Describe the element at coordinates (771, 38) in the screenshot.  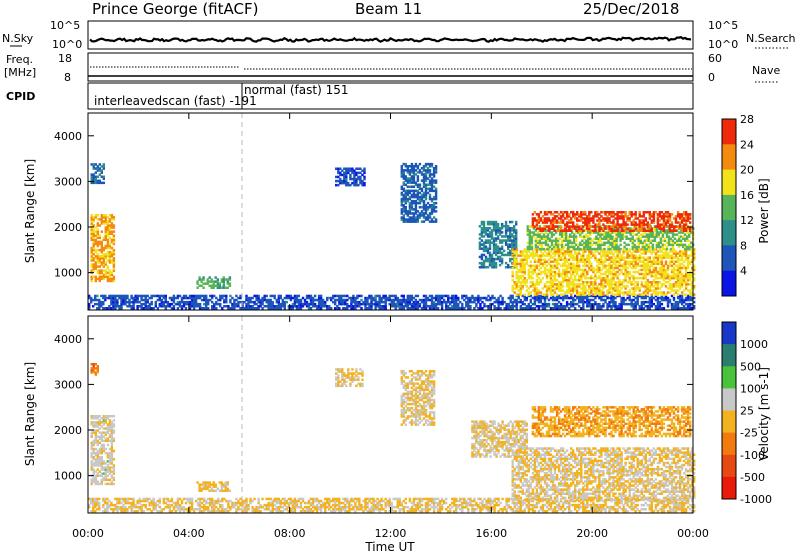
I see `nsearch-label: N.Search` at that location.